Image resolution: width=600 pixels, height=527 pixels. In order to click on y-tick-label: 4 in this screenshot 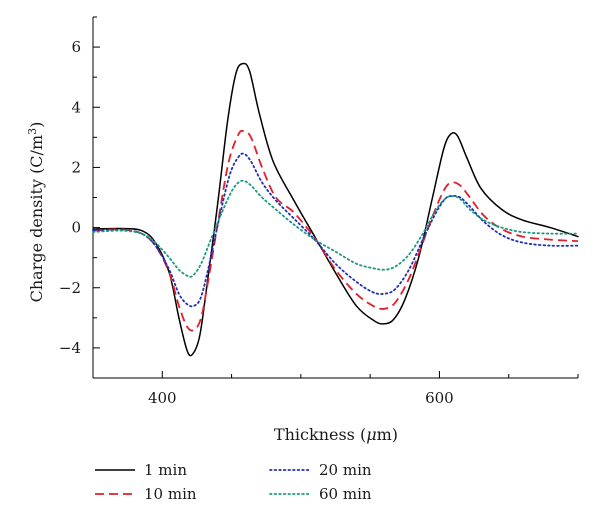, I will do `click(76, 107)`.